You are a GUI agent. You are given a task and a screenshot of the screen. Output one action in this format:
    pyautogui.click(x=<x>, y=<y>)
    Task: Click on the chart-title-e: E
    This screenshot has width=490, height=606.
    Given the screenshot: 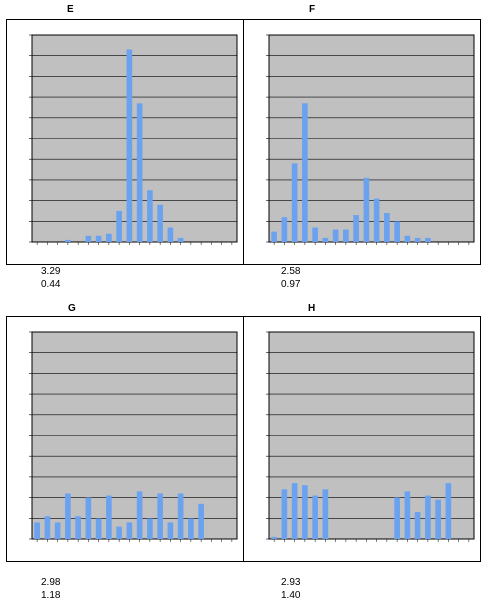 What is the action you would take?
    pyautogui.click(x=70, y=9)
    